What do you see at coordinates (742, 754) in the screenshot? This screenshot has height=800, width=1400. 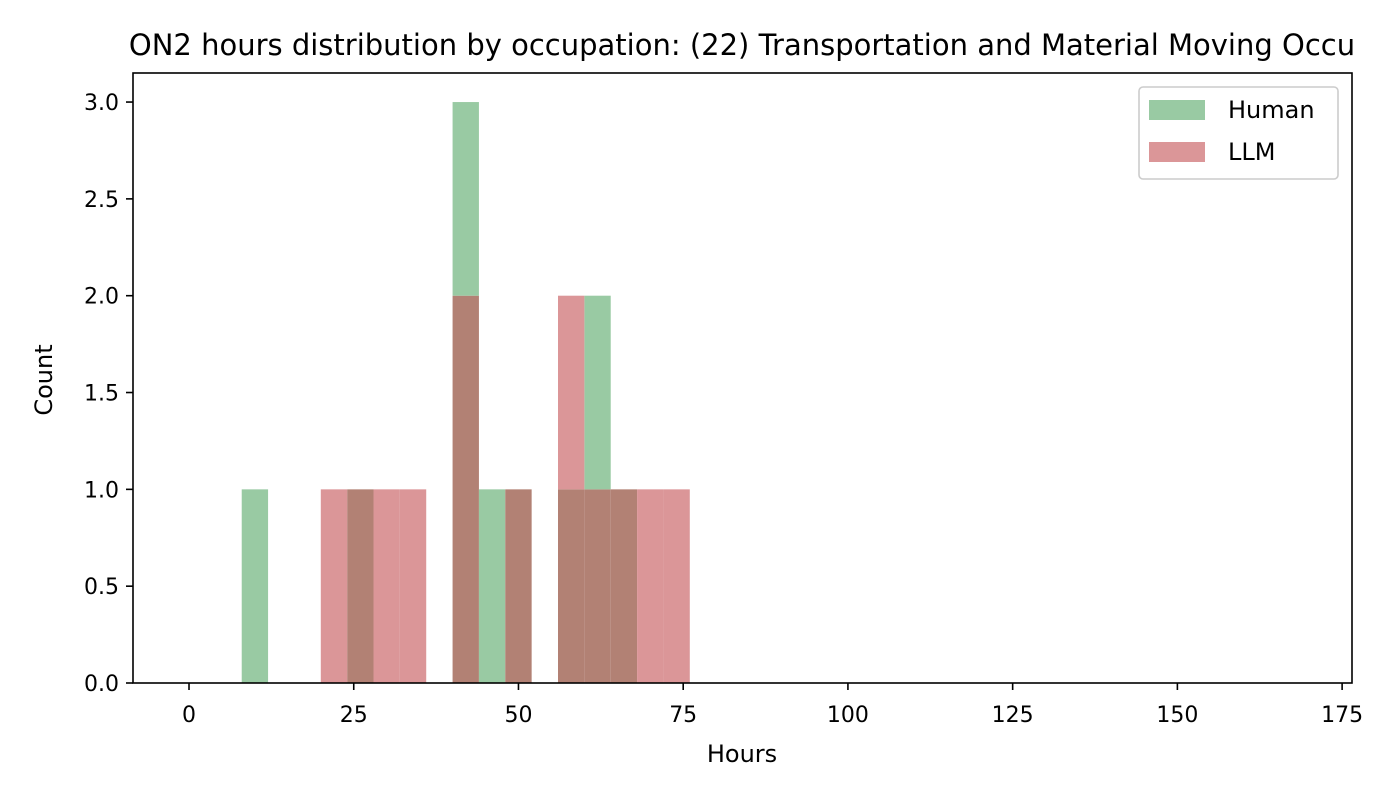 I see `x-axis-label: Hours` at bounding box center [742, 754].